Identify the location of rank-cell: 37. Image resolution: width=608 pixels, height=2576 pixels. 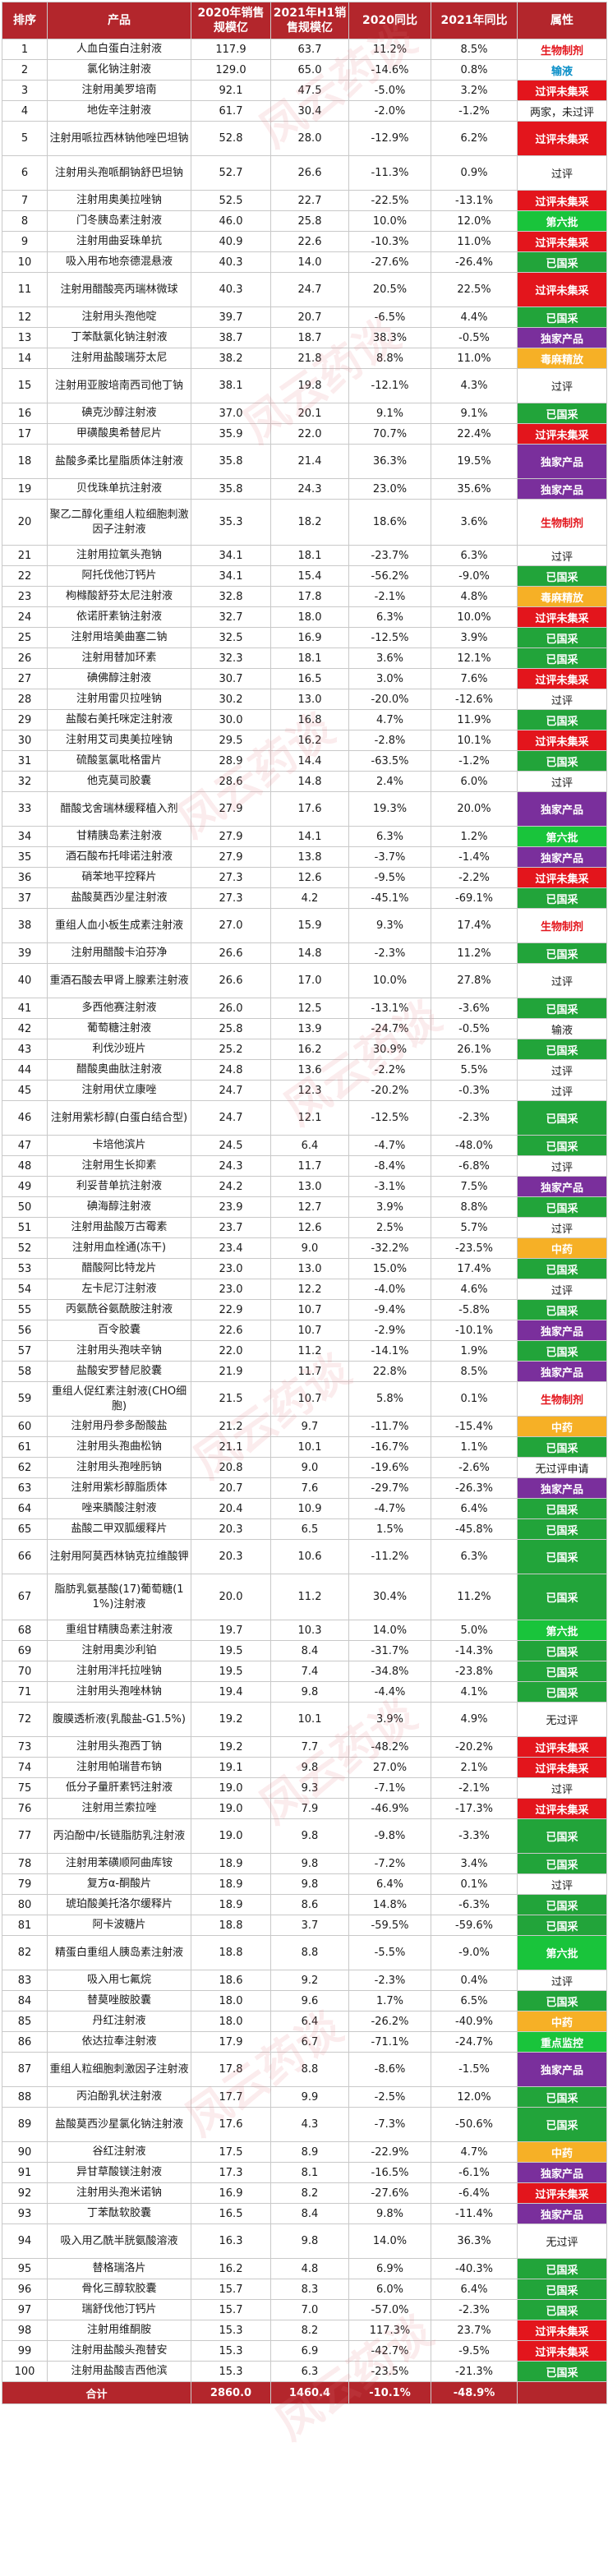
(25, 898).